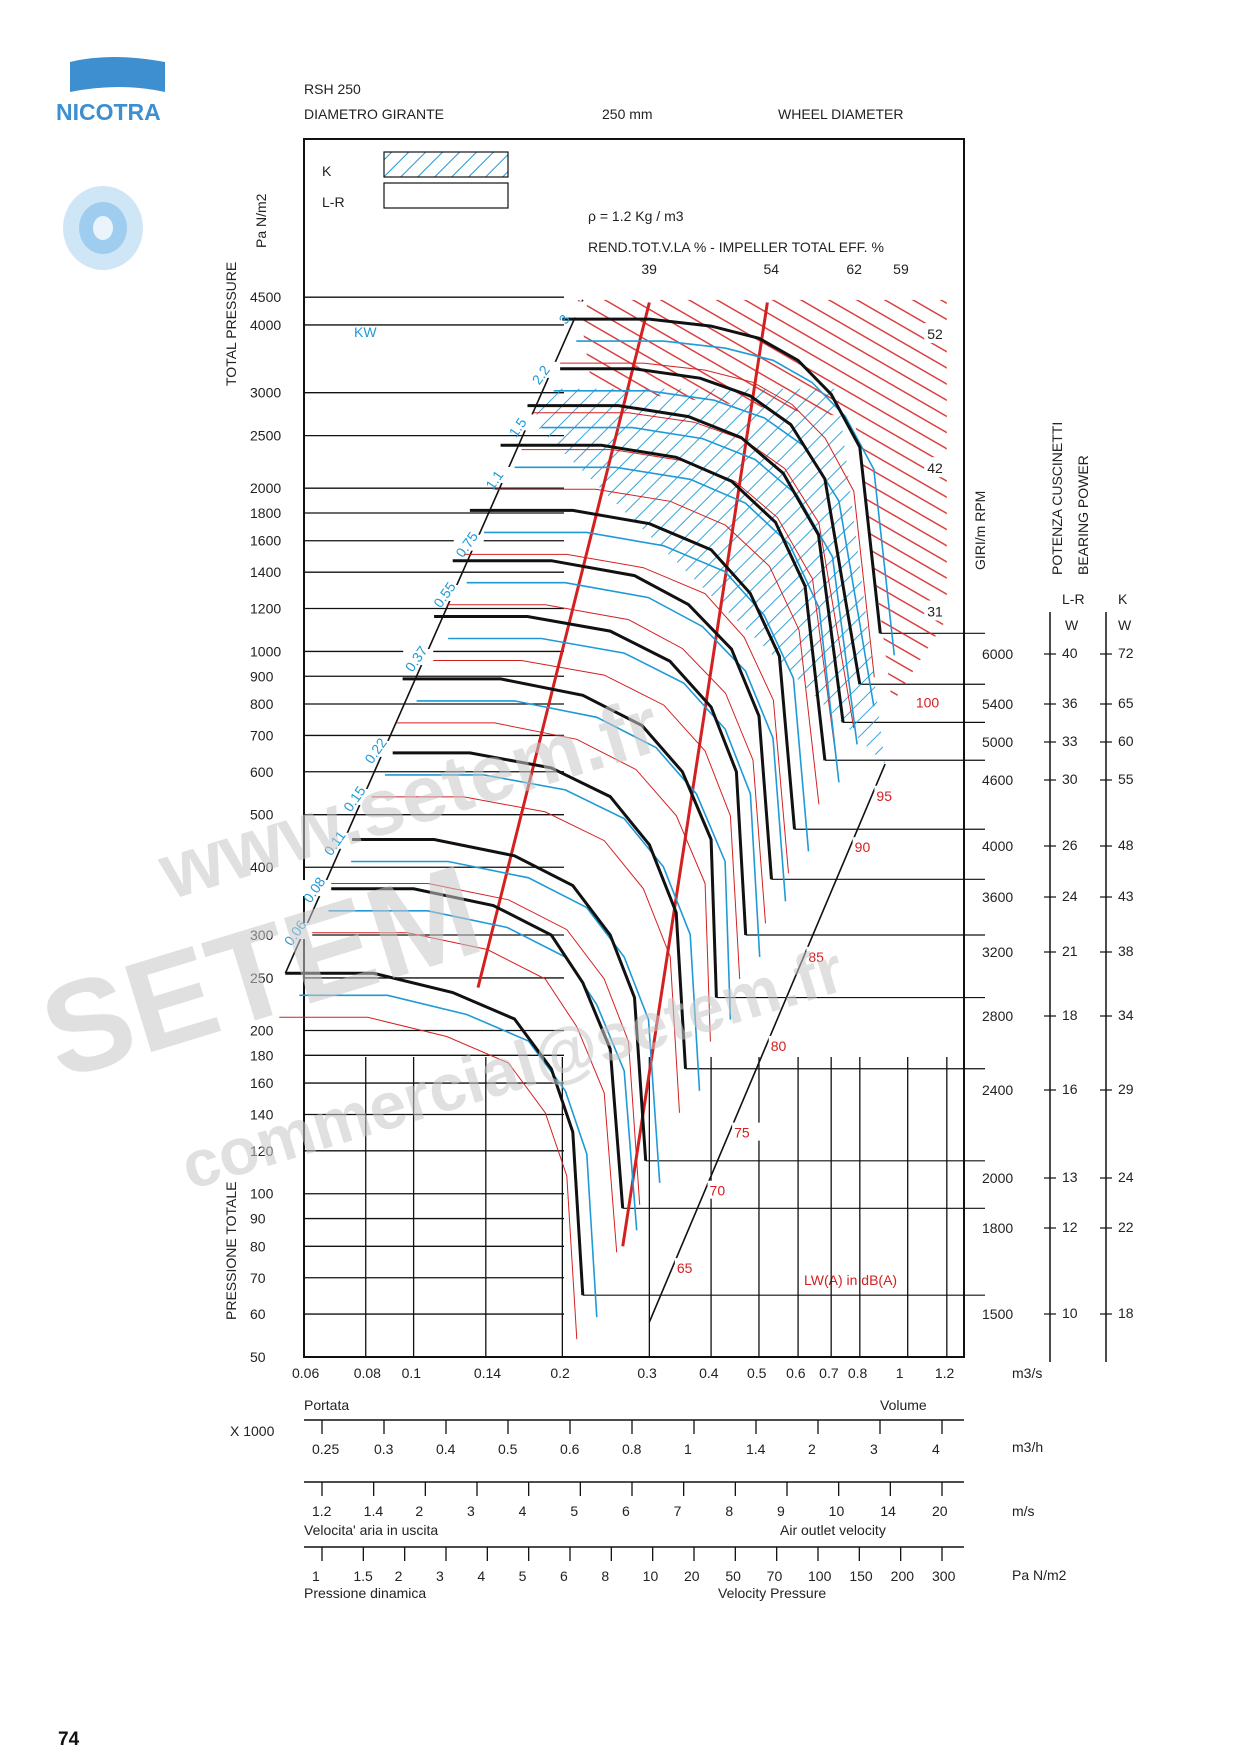 The width and height of the screenshot is (1242, 1757). Describe the element at coordinates (262, 1194) in the screenshot. I see `y-tick-label: 100` at that location.